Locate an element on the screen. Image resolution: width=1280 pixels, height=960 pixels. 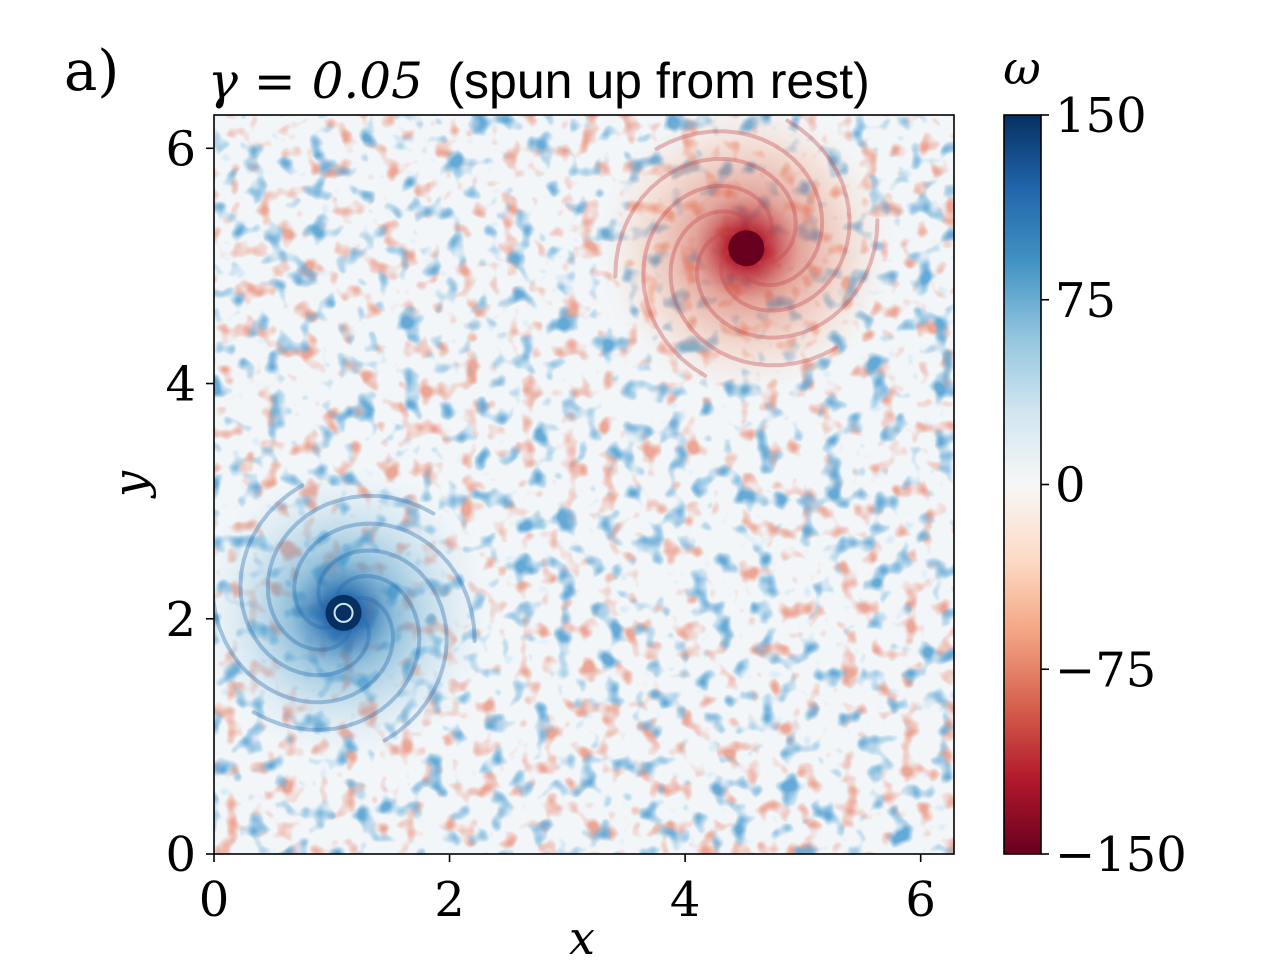
colorbar-tick-label: −75 is located at coordinates (1105, 670).